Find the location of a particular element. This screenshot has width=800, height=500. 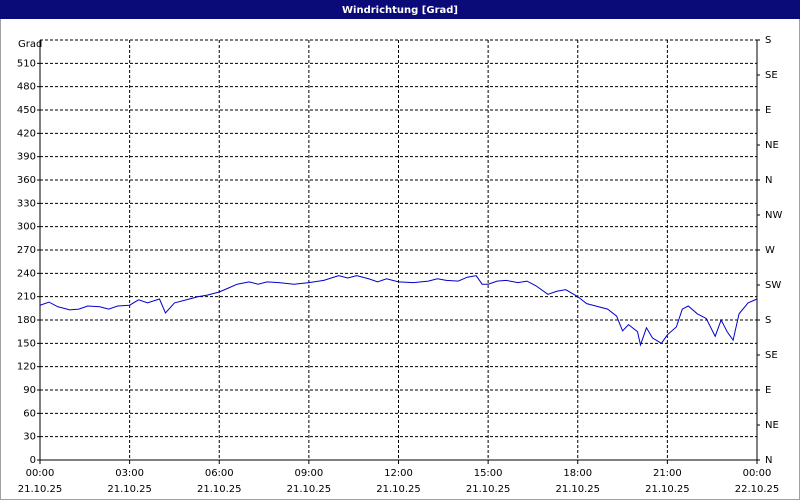

y-tick-label: 180 is located at coordinates (26, 320).